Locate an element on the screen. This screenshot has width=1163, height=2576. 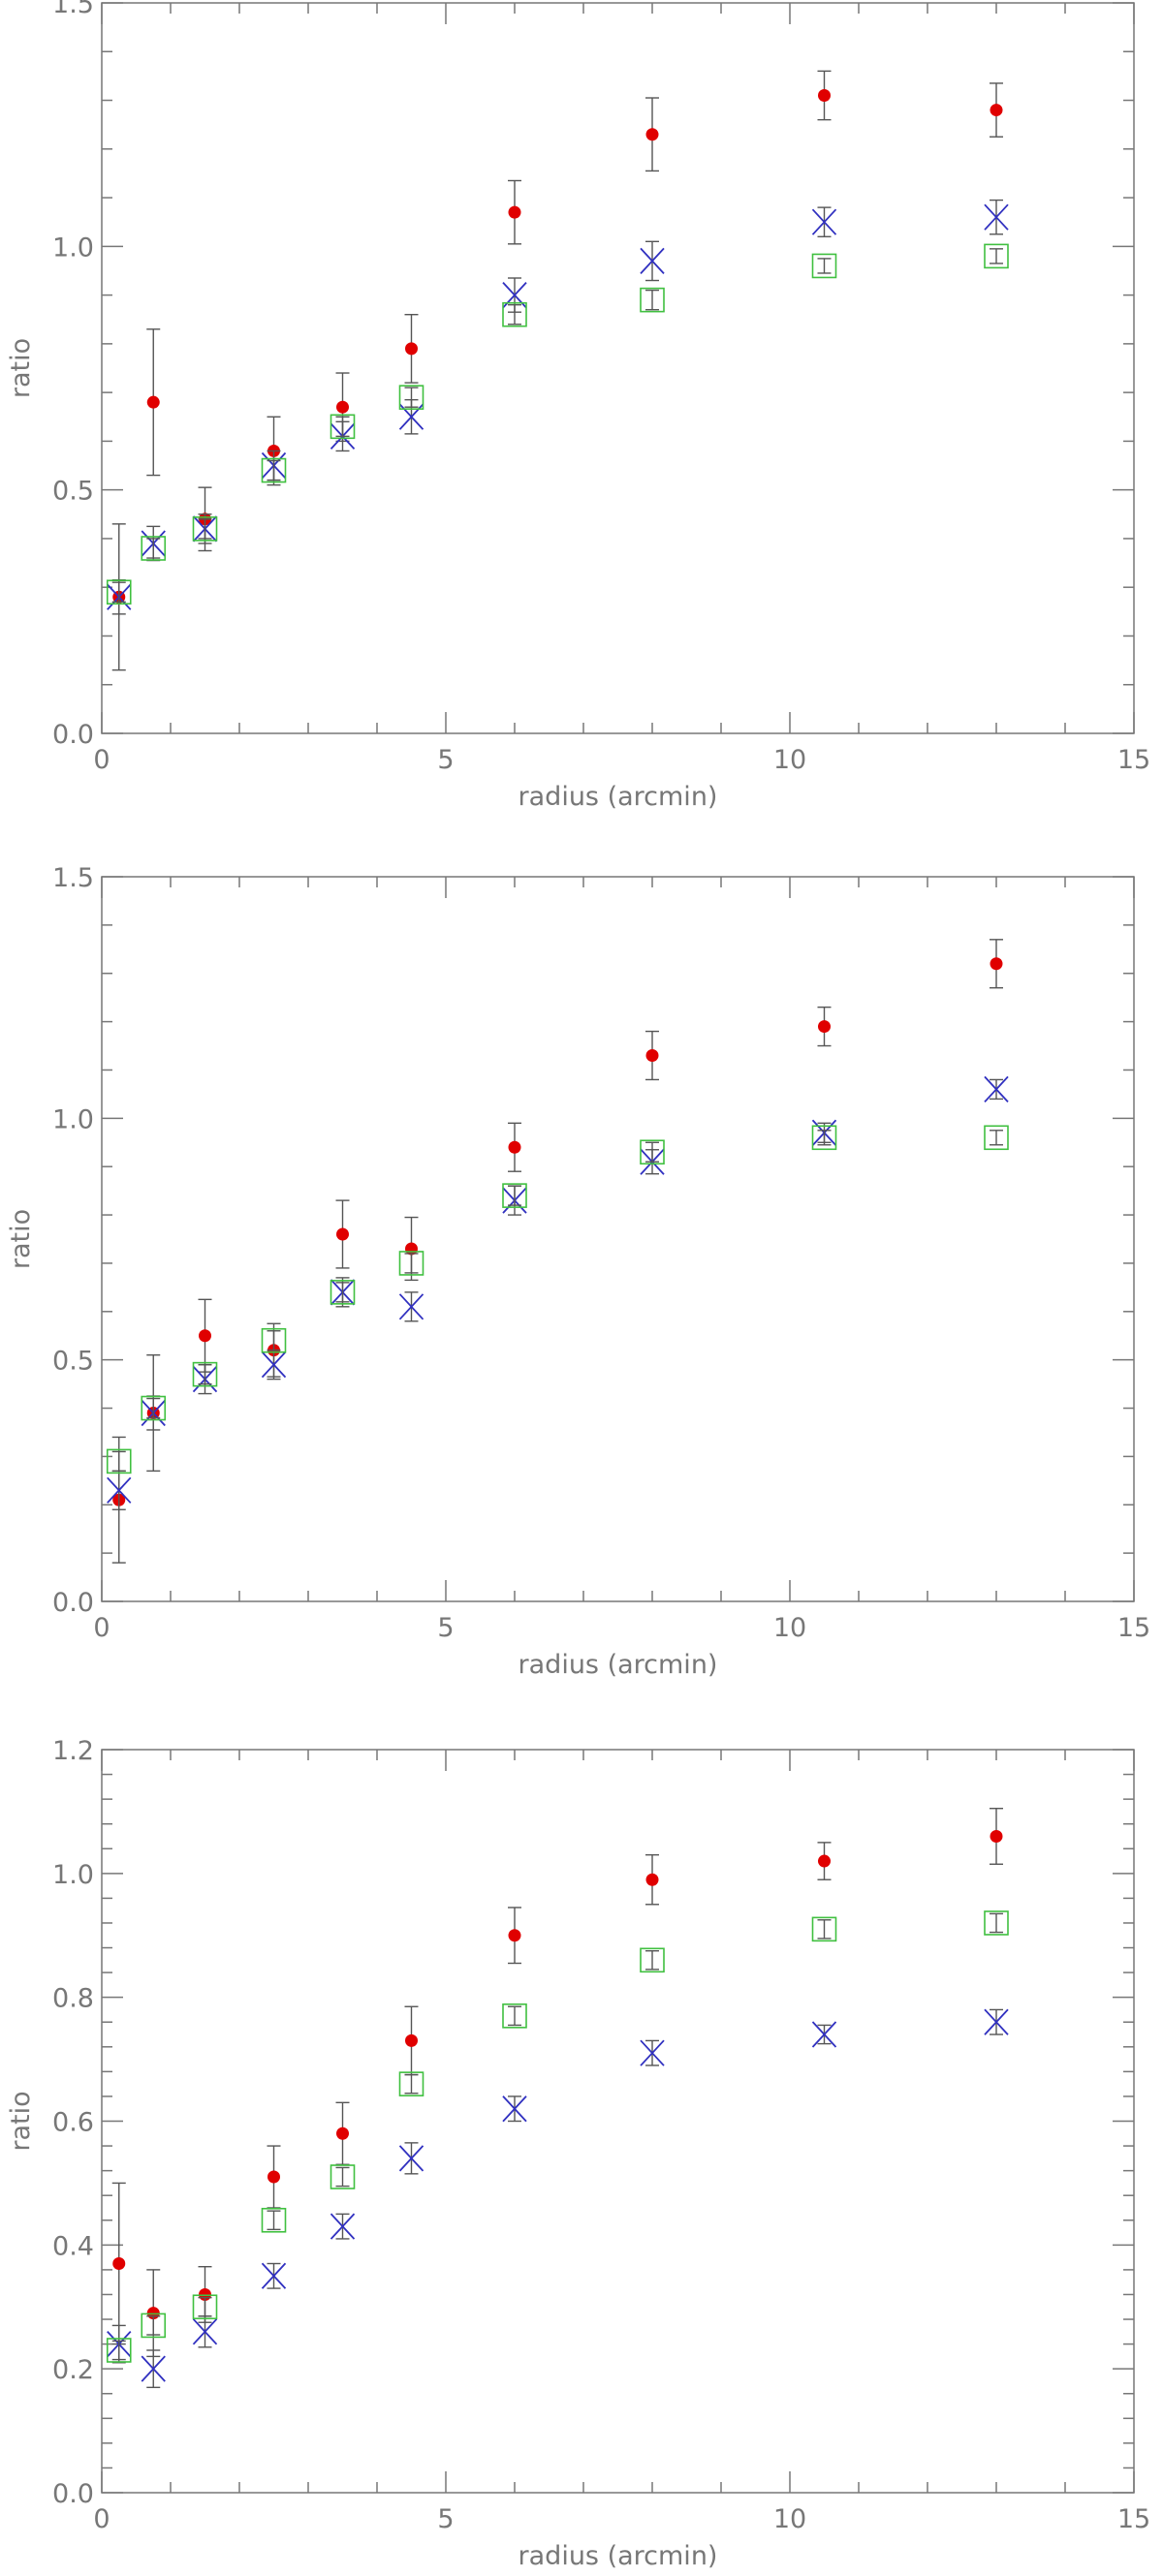
y-tick-label: 0.4 is located at coordinates (73, 2246).